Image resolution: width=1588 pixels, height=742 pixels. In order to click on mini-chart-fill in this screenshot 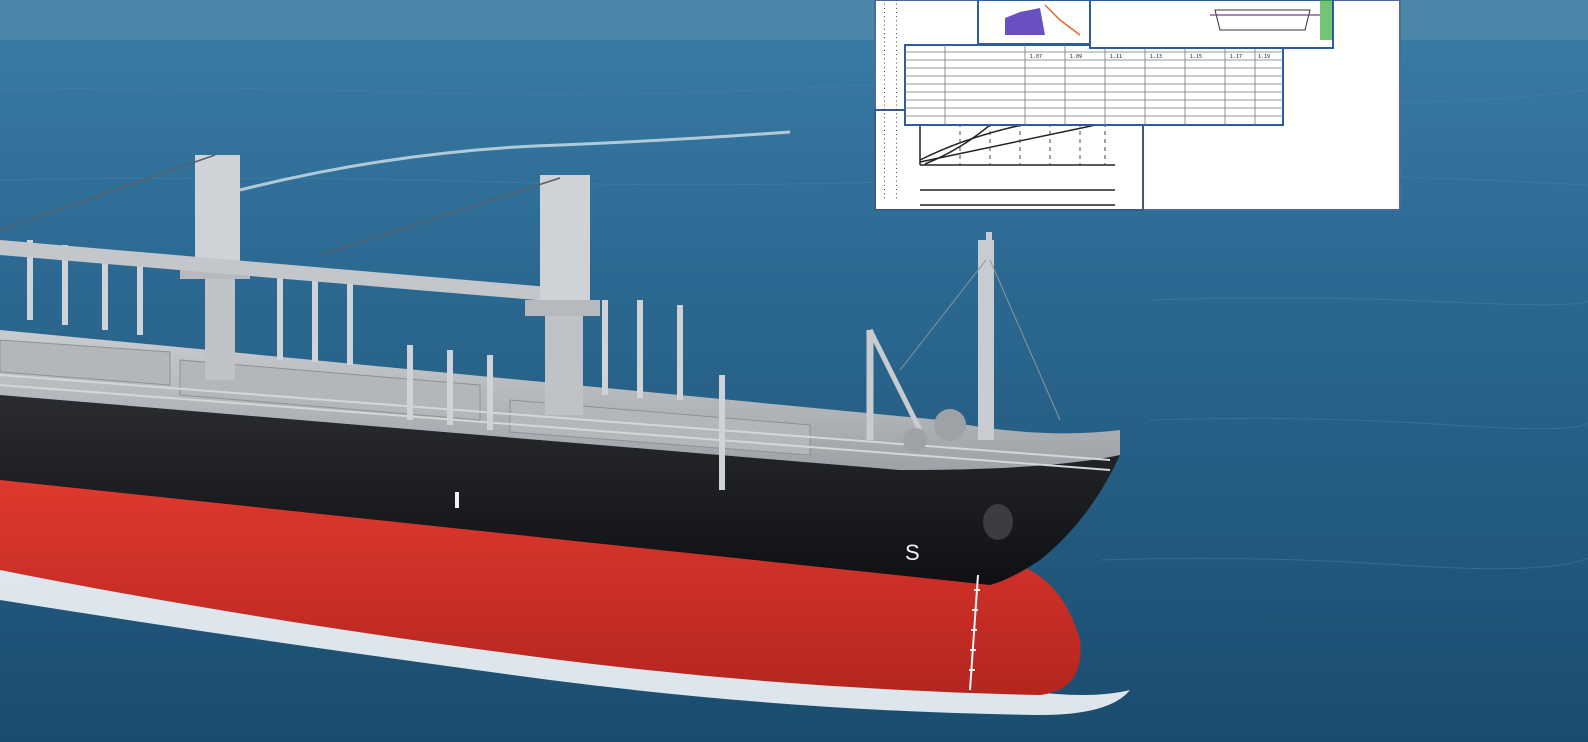, I will do `click(1025, 21)`.